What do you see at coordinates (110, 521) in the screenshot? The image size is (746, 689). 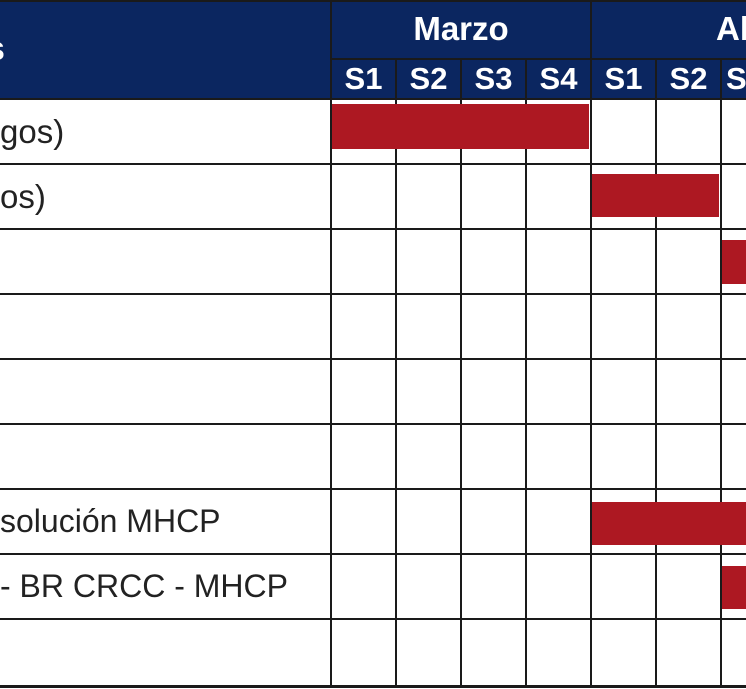 I see `task-row-label: solución MHCP` at bounding box center [110, 521].